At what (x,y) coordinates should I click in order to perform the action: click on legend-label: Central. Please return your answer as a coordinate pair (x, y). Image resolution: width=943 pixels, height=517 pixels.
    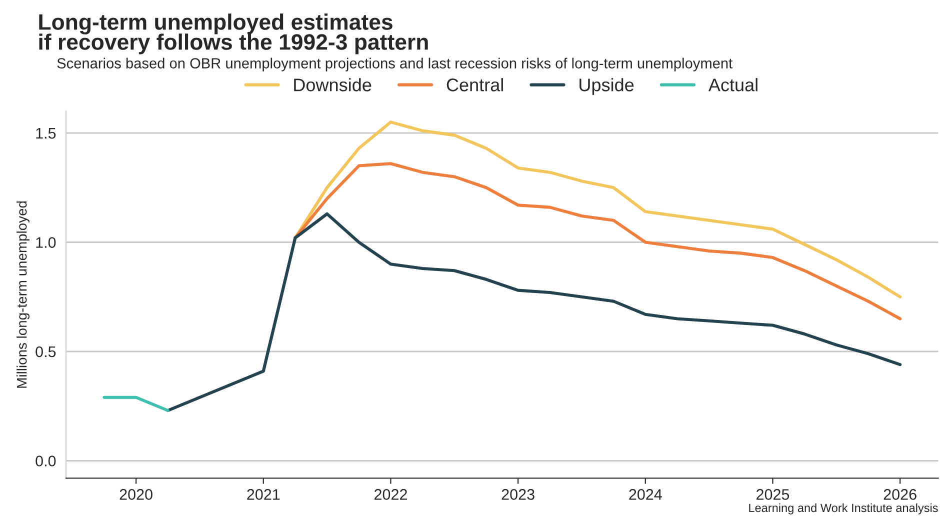
    Looking at the image, I should click on (474, 85).